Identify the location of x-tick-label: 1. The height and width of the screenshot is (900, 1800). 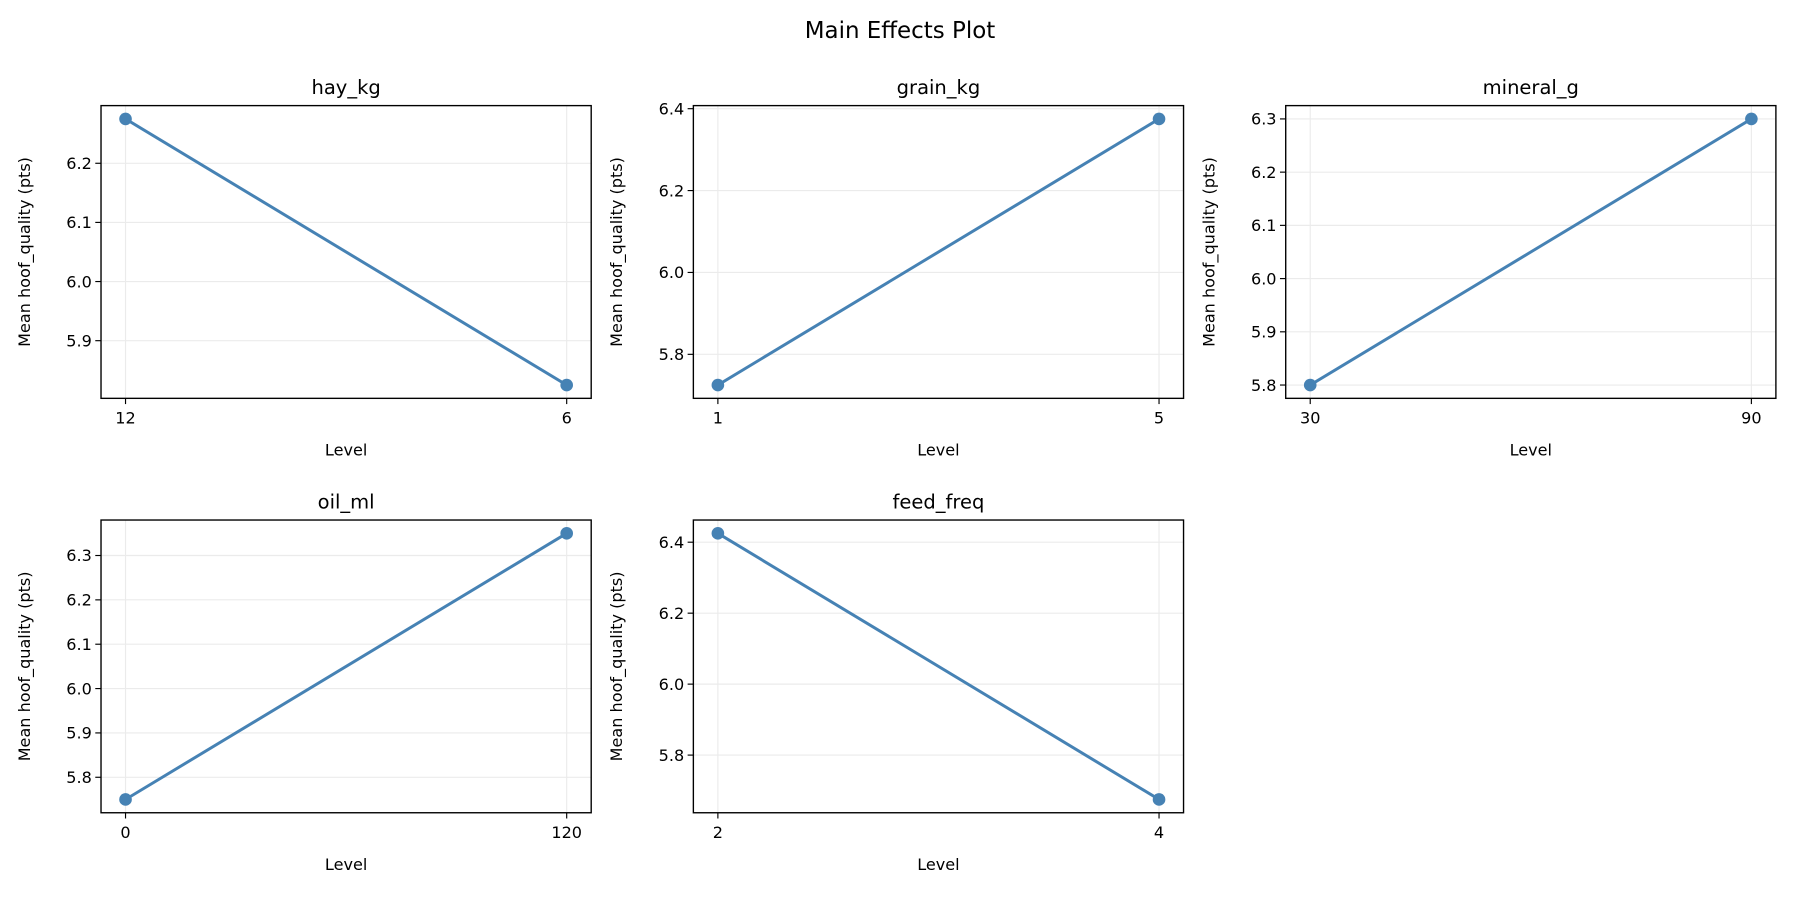
(718, 418).